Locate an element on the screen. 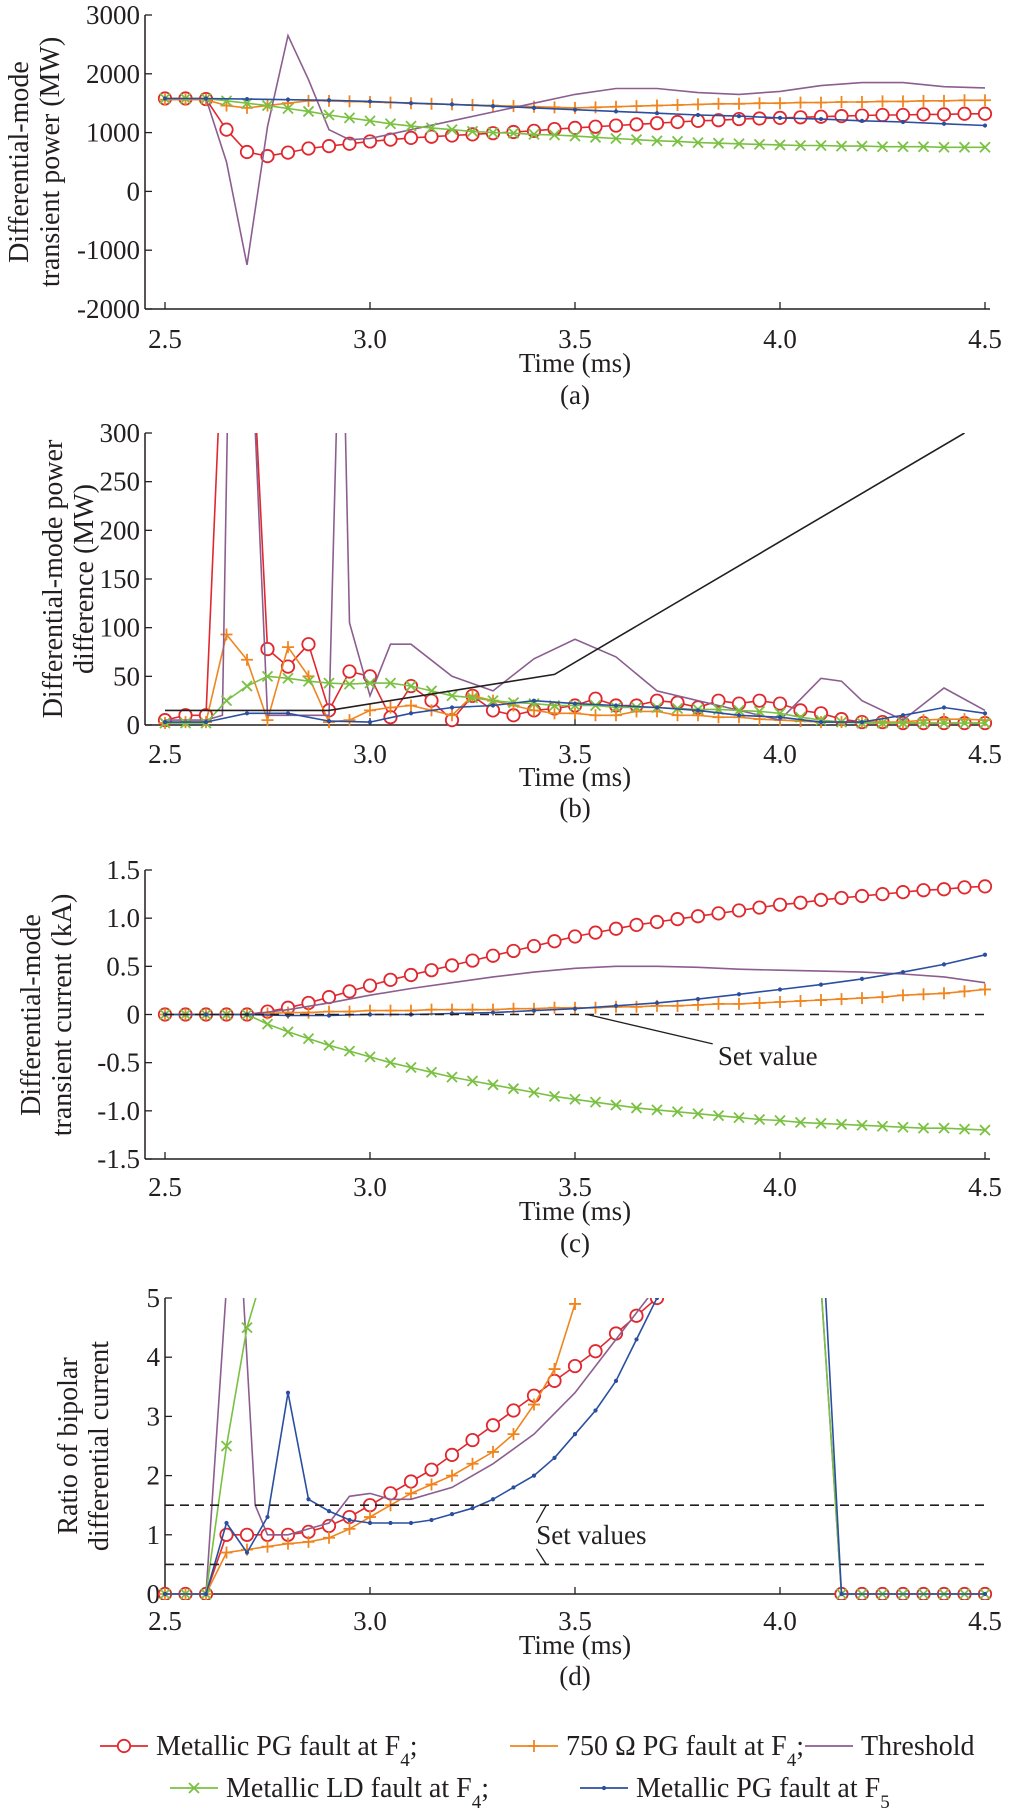 This screenshot has height=1814, width=1015. y-axis-title-line: Ratio of bipolar is located at coordinates (68, 1446).